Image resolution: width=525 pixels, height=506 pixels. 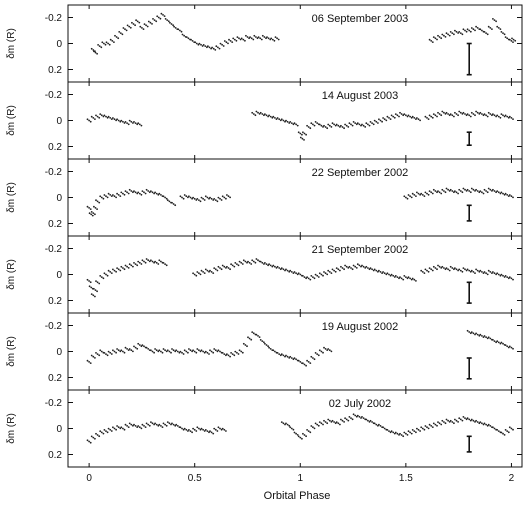 What do you see at coordinates (360, 250) in the screenshot?
I see `panel-title: 21 September 2002` at bounding box center [360, 250].